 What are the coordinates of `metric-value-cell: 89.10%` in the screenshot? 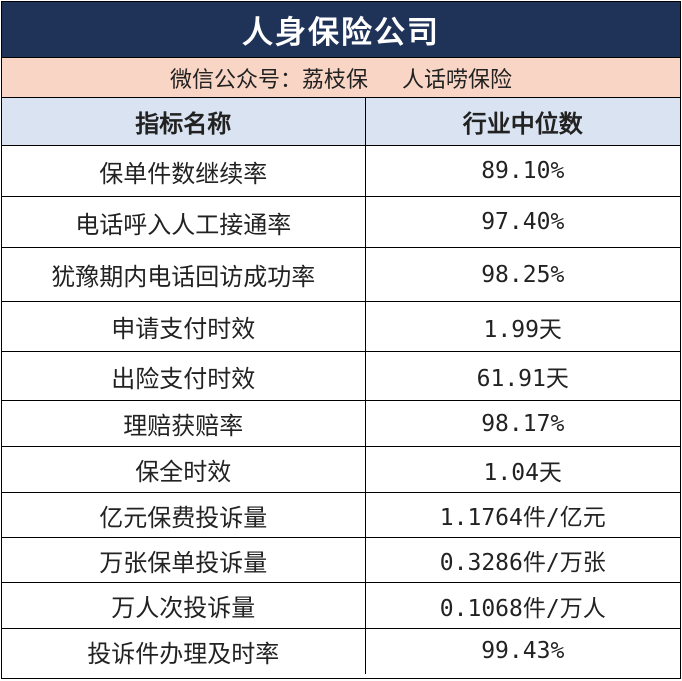 It's located at (522, 171).